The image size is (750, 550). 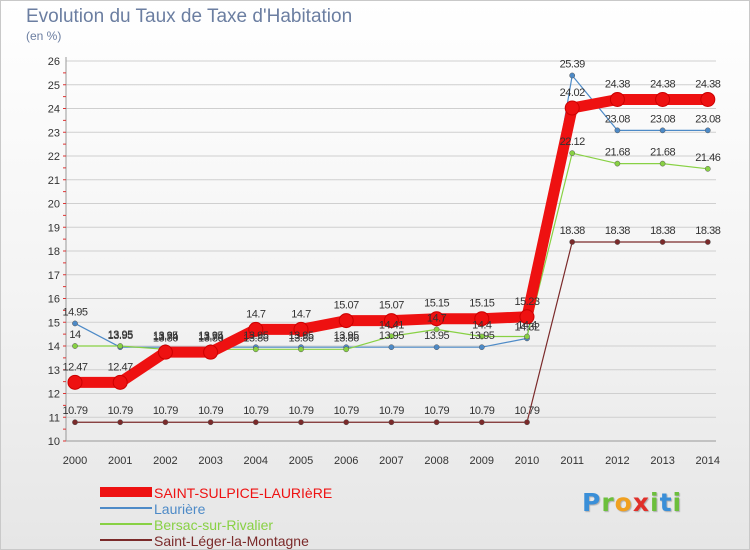 What do you see at coordinates (54, 252) in the screenshot?
I see `y-tick-label: 18` at bounding box center [54, 252].